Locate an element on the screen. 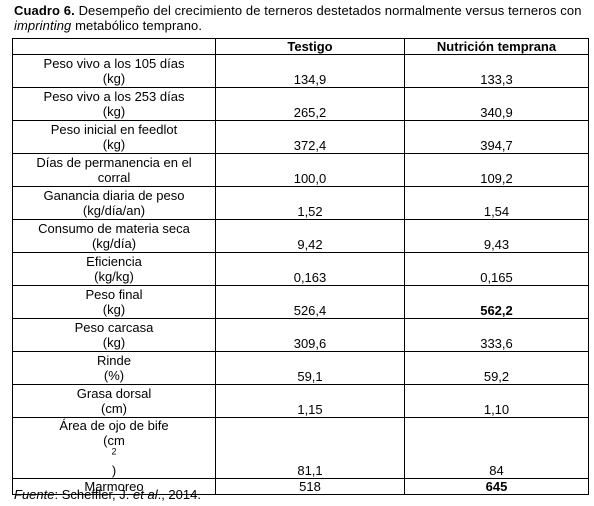  table-row: Marmoreo 518 645 is located at coordinates (300, 486).